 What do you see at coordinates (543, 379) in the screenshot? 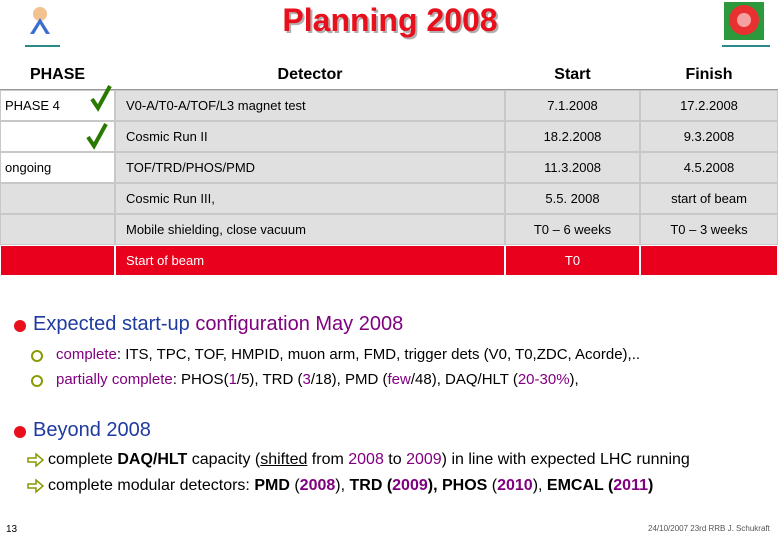
I see `text: 20-30%` at bounding box center [543, 379].